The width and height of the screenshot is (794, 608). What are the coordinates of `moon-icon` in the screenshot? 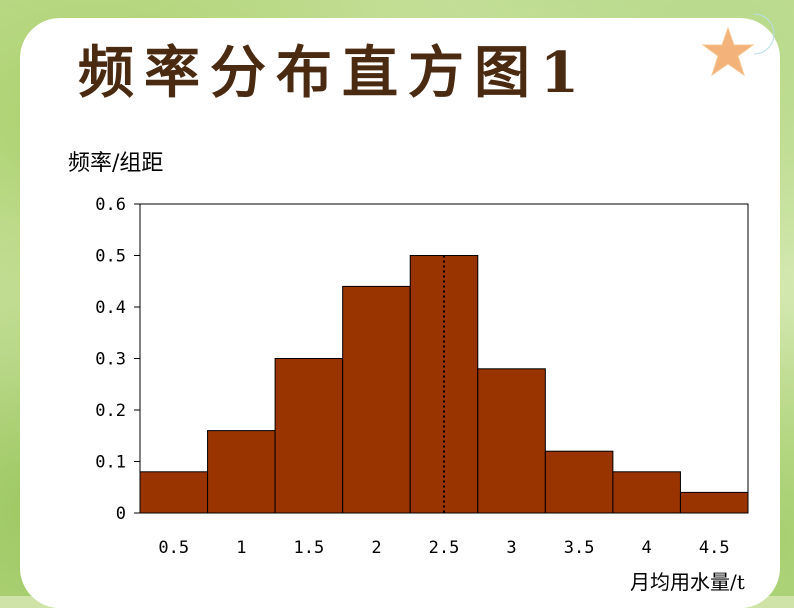 It's located at (764, 34).